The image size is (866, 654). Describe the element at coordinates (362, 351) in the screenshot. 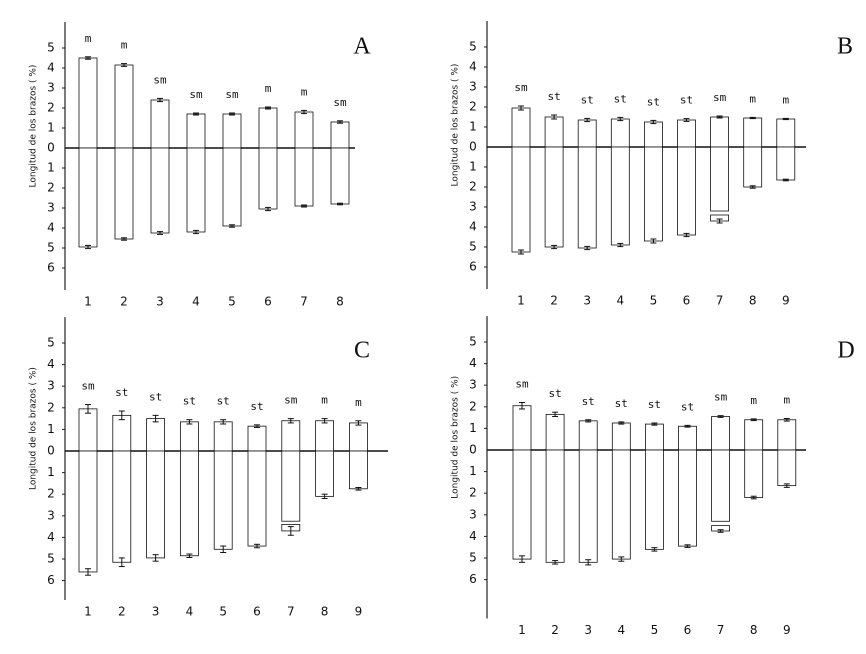

I see `panel-title: C` at that location.